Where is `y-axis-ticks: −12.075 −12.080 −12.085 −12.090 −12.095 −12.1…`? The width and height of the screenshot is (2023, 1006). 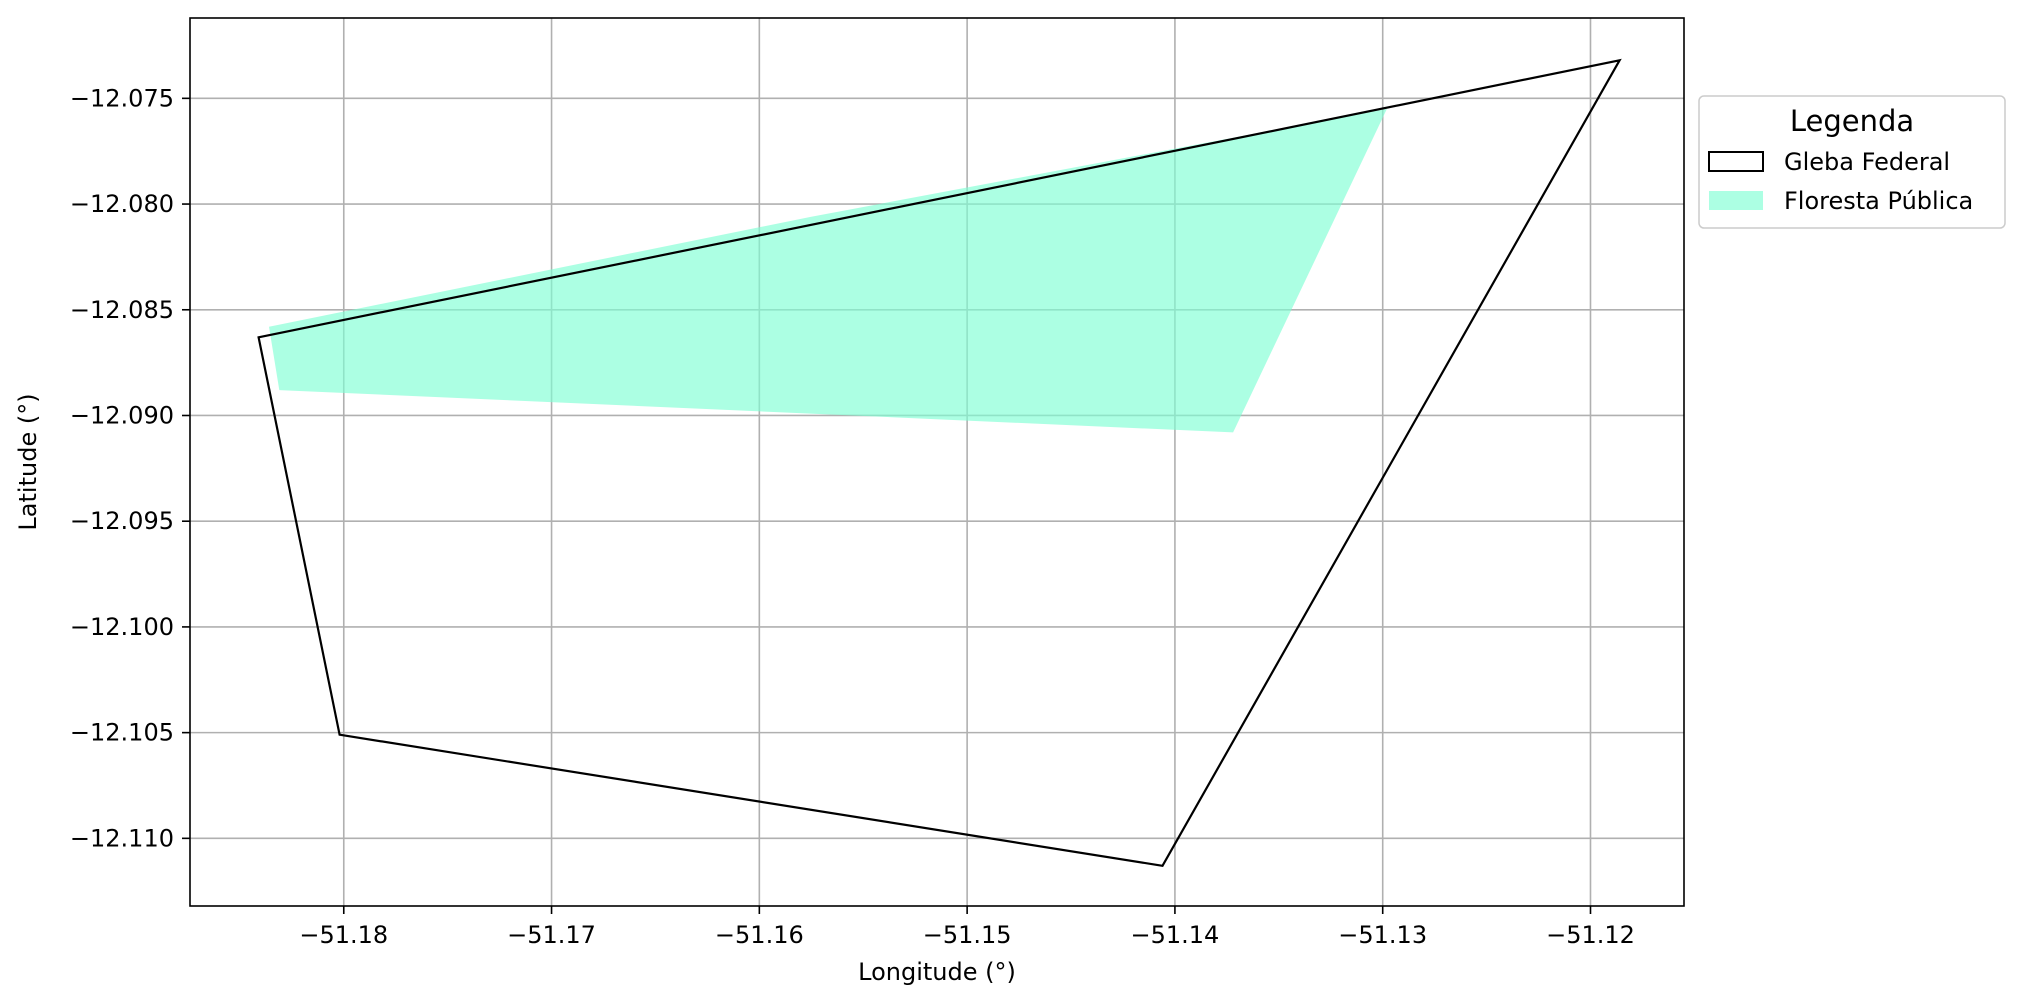 y-axis-ticks: −12.075 −12.080 −12.085 −12.090 −12.095 −12.1… is located at coordinates (130, 468).